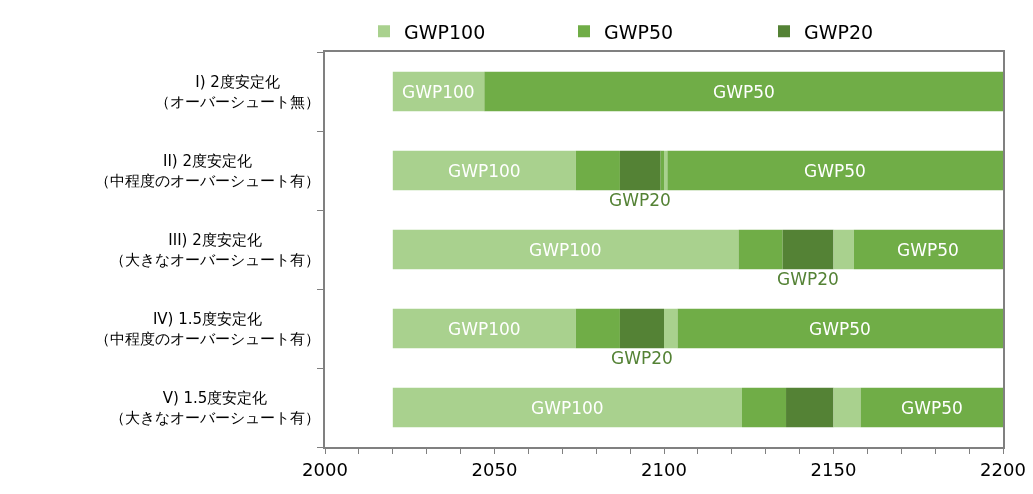  Describe the element at coordinates (207, 329) in the screenshot. I see `y-tick-label: IV) 1.5度安定化（中程度のオーバーシュート有）` at that location.